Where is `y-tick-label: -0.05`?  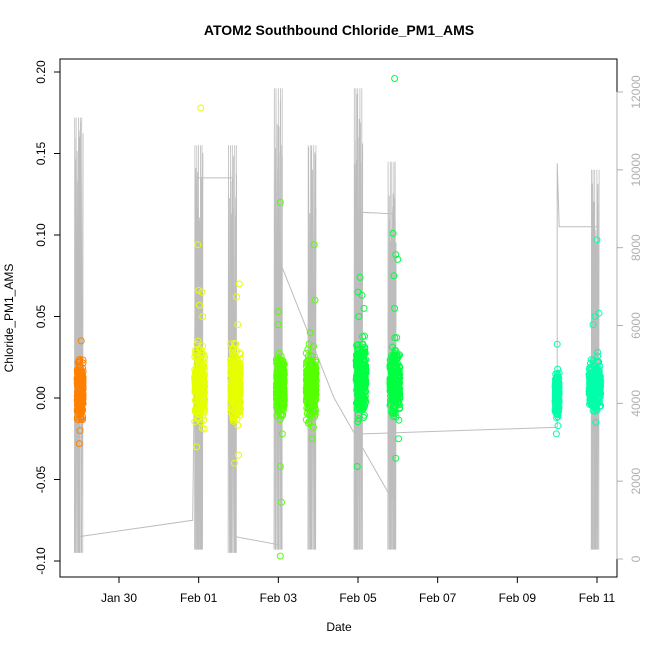 y-tick-label: -0.05 is located at coordinates (41, 480).